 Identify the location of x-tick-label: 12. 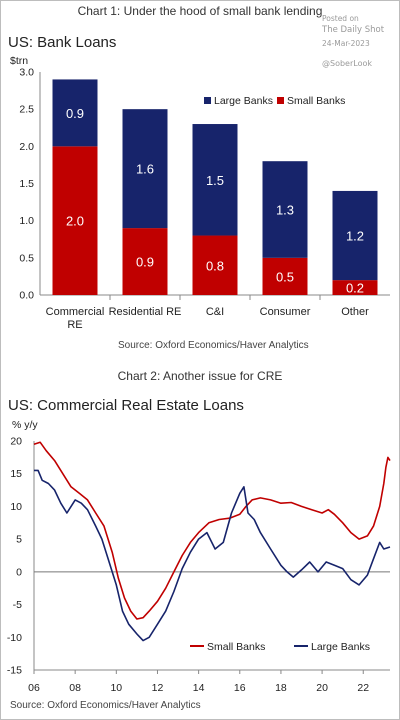
(158, 688).